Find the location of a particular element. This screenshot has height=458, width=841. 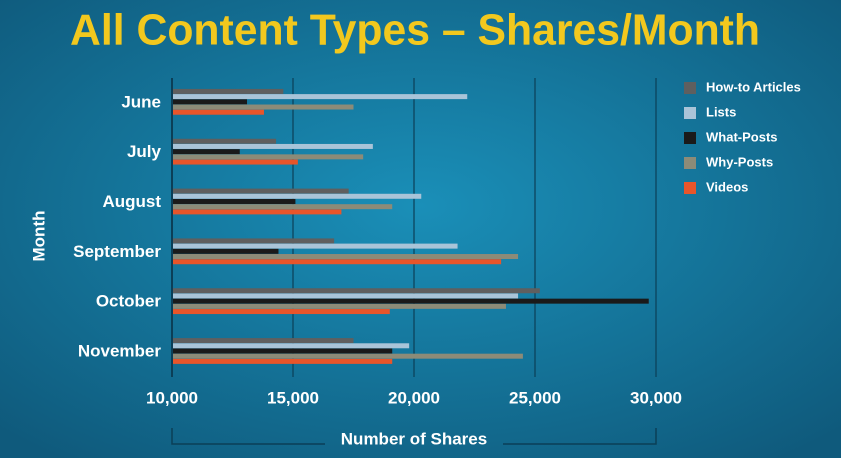

axis-bracket is located at coordinates (414, 436).